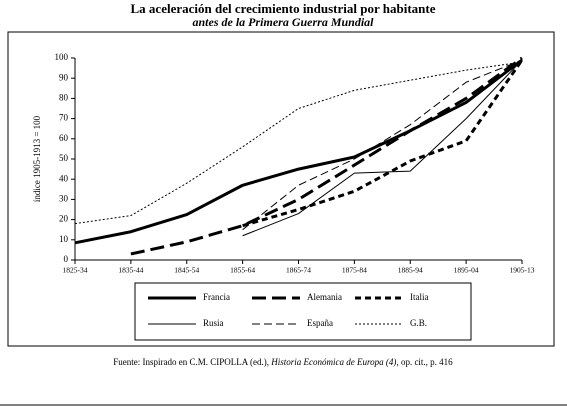 This screenshot has width=567, height=413. I want to click on y-tick-label: 80, so click(64, 97).